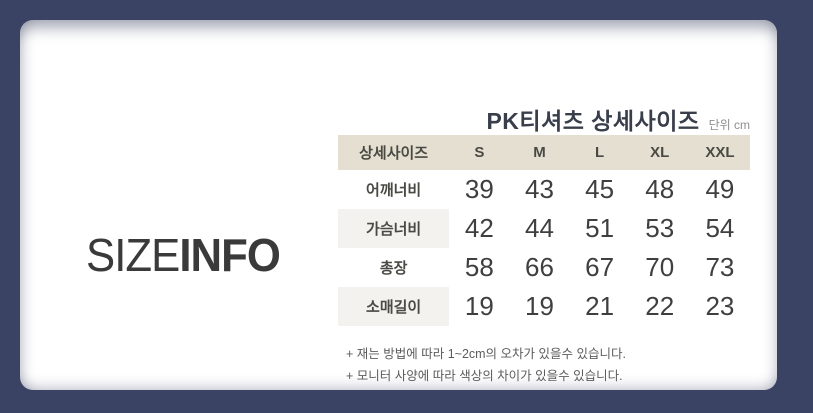  What do you see at coordinates (539, 228) in the screenshot?
I see `size-value-cell: 44` at bounding box center [539, 228].